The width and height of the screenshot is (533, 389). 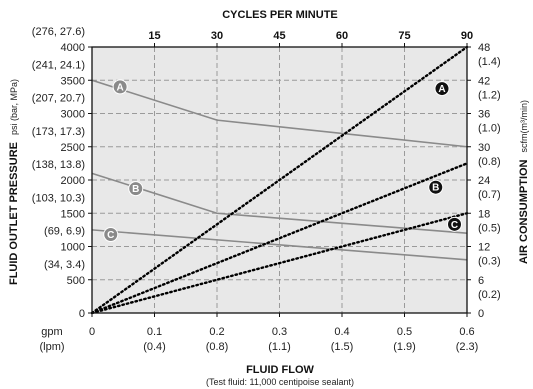 I want to click on y2-tick-label-5: 30, so click(x=484, y=148).